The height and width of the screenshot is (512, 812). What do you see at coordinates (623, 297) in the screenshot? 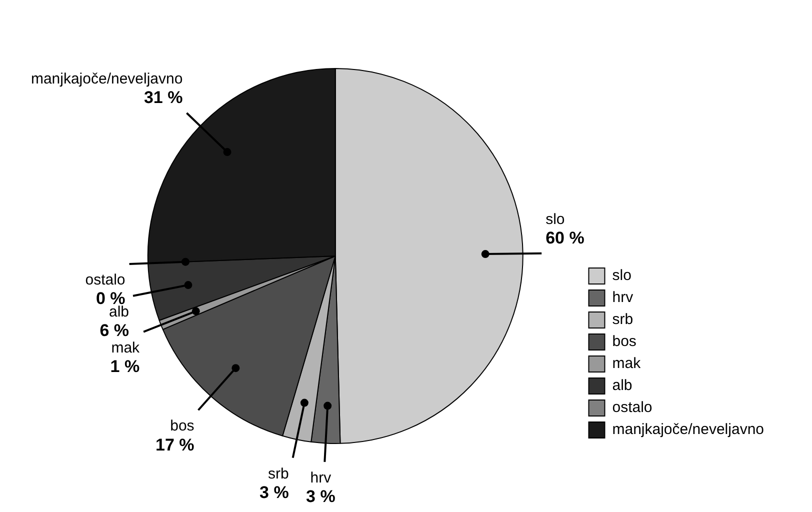
I see `legend-label: hrv` at bounding box center [623, 297].